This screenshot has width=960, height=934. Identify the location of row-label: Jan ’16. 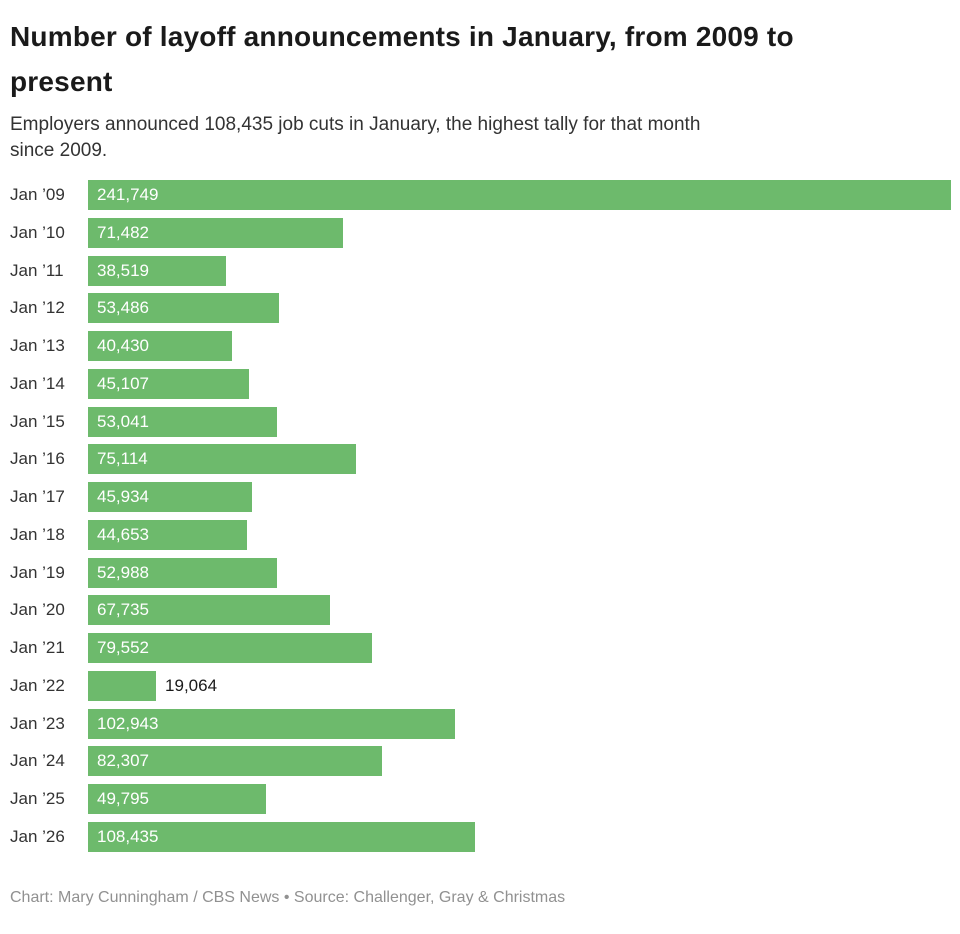
(37, 459).